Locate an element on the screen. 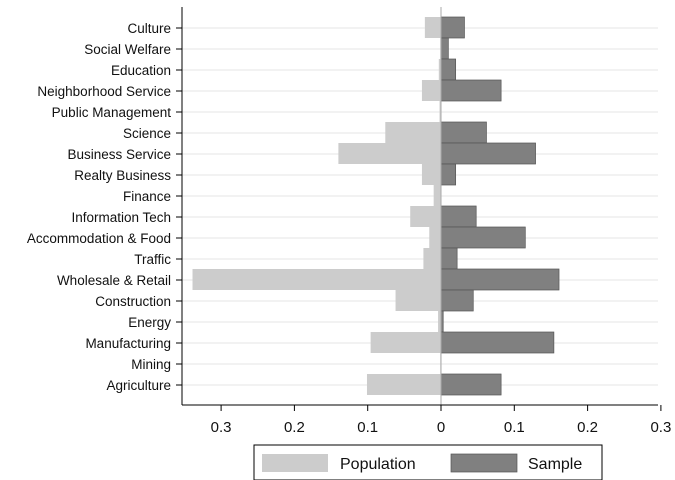 The width and height of the screenshot is (675, 480). x-ticks: 0.3 0.2 0.1 0 0.1 0.2 0.3 is located at coordinates (441, 420).